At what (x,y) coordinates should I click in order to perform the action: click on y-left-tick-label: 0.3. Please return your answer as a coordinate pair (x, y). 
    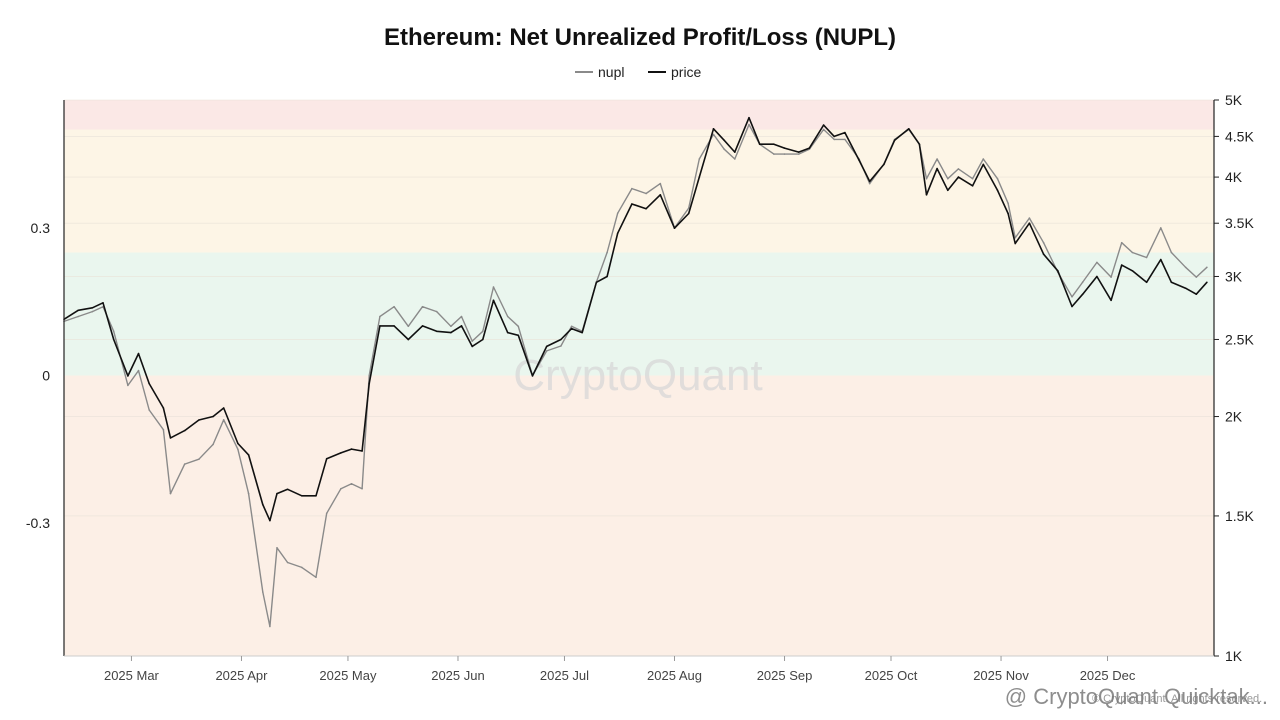
    Looking at the image, I should click on (41, 228).